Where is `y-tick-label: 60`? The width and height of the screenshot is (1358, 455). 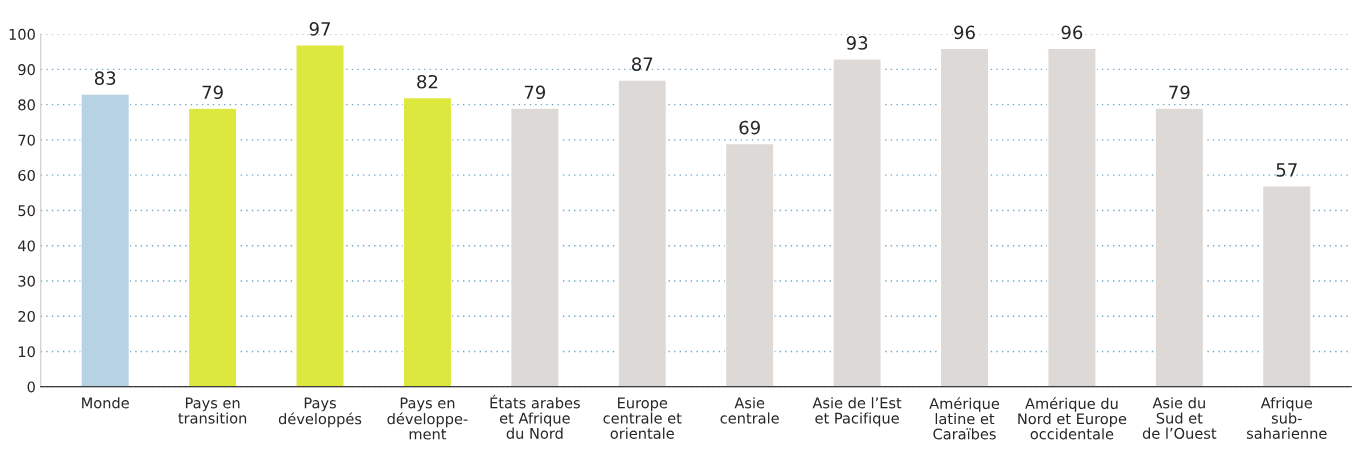
y-tick-label: 60 is located at coordinates (26, 175).